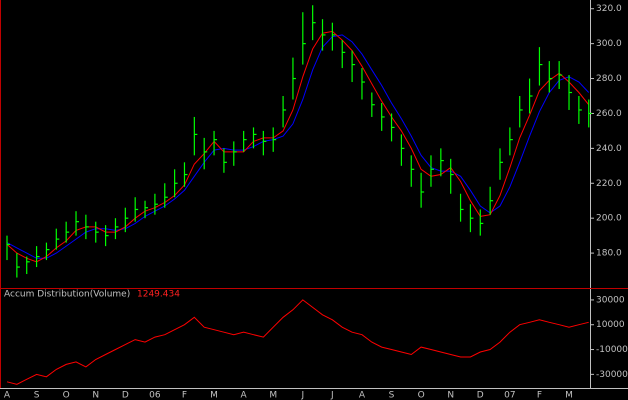  I want to click on y-tick-label: -30000, so click(612, 375).